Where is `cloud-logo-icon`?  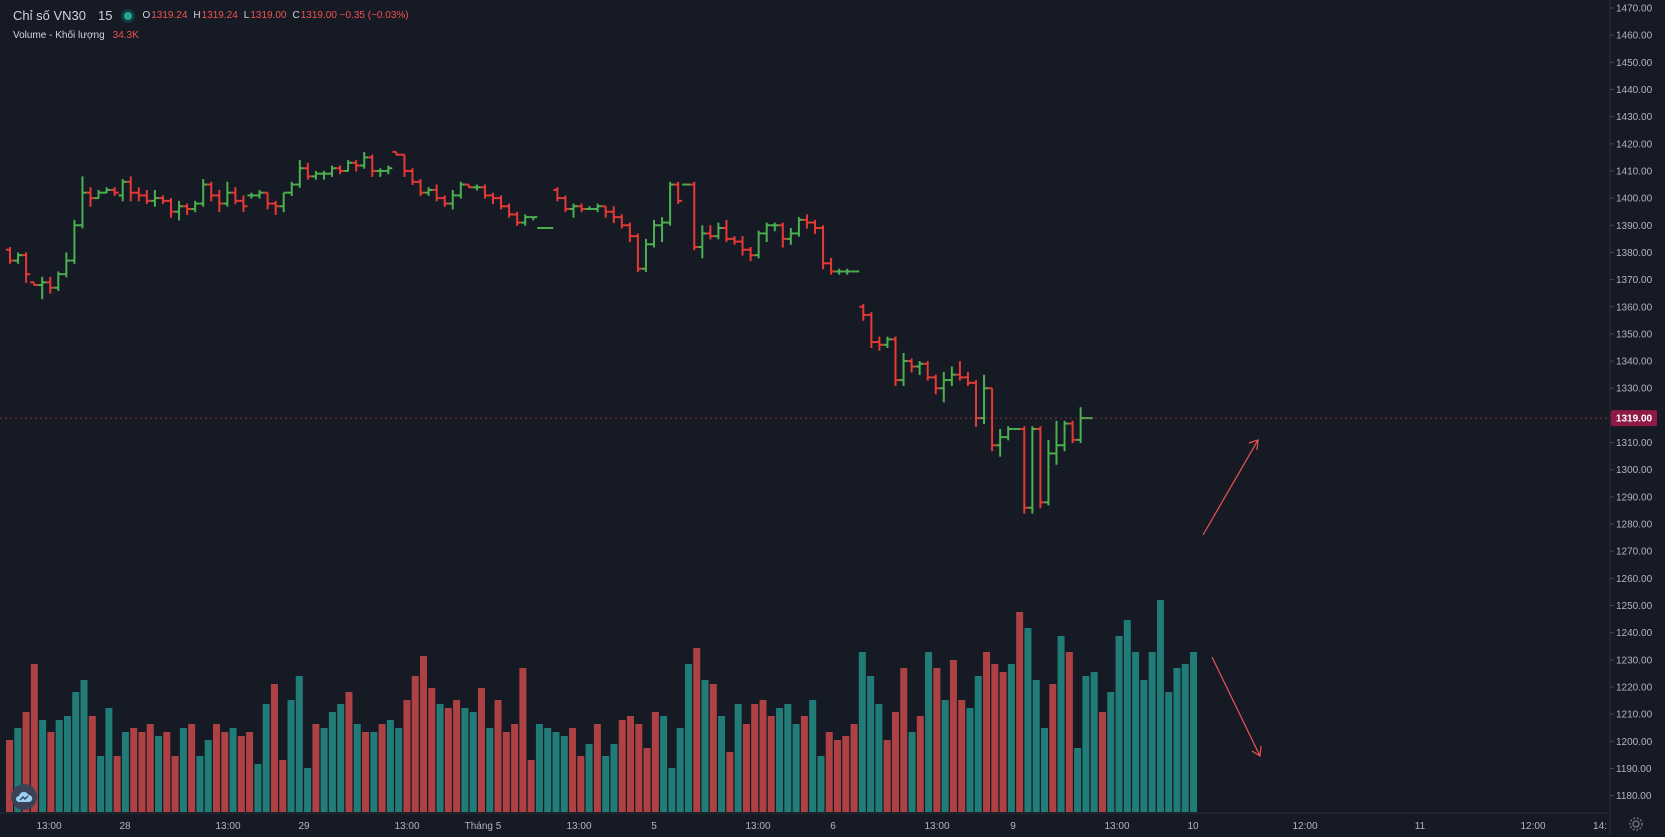 cloud-logo-icon is located at coordinates (24, 797).